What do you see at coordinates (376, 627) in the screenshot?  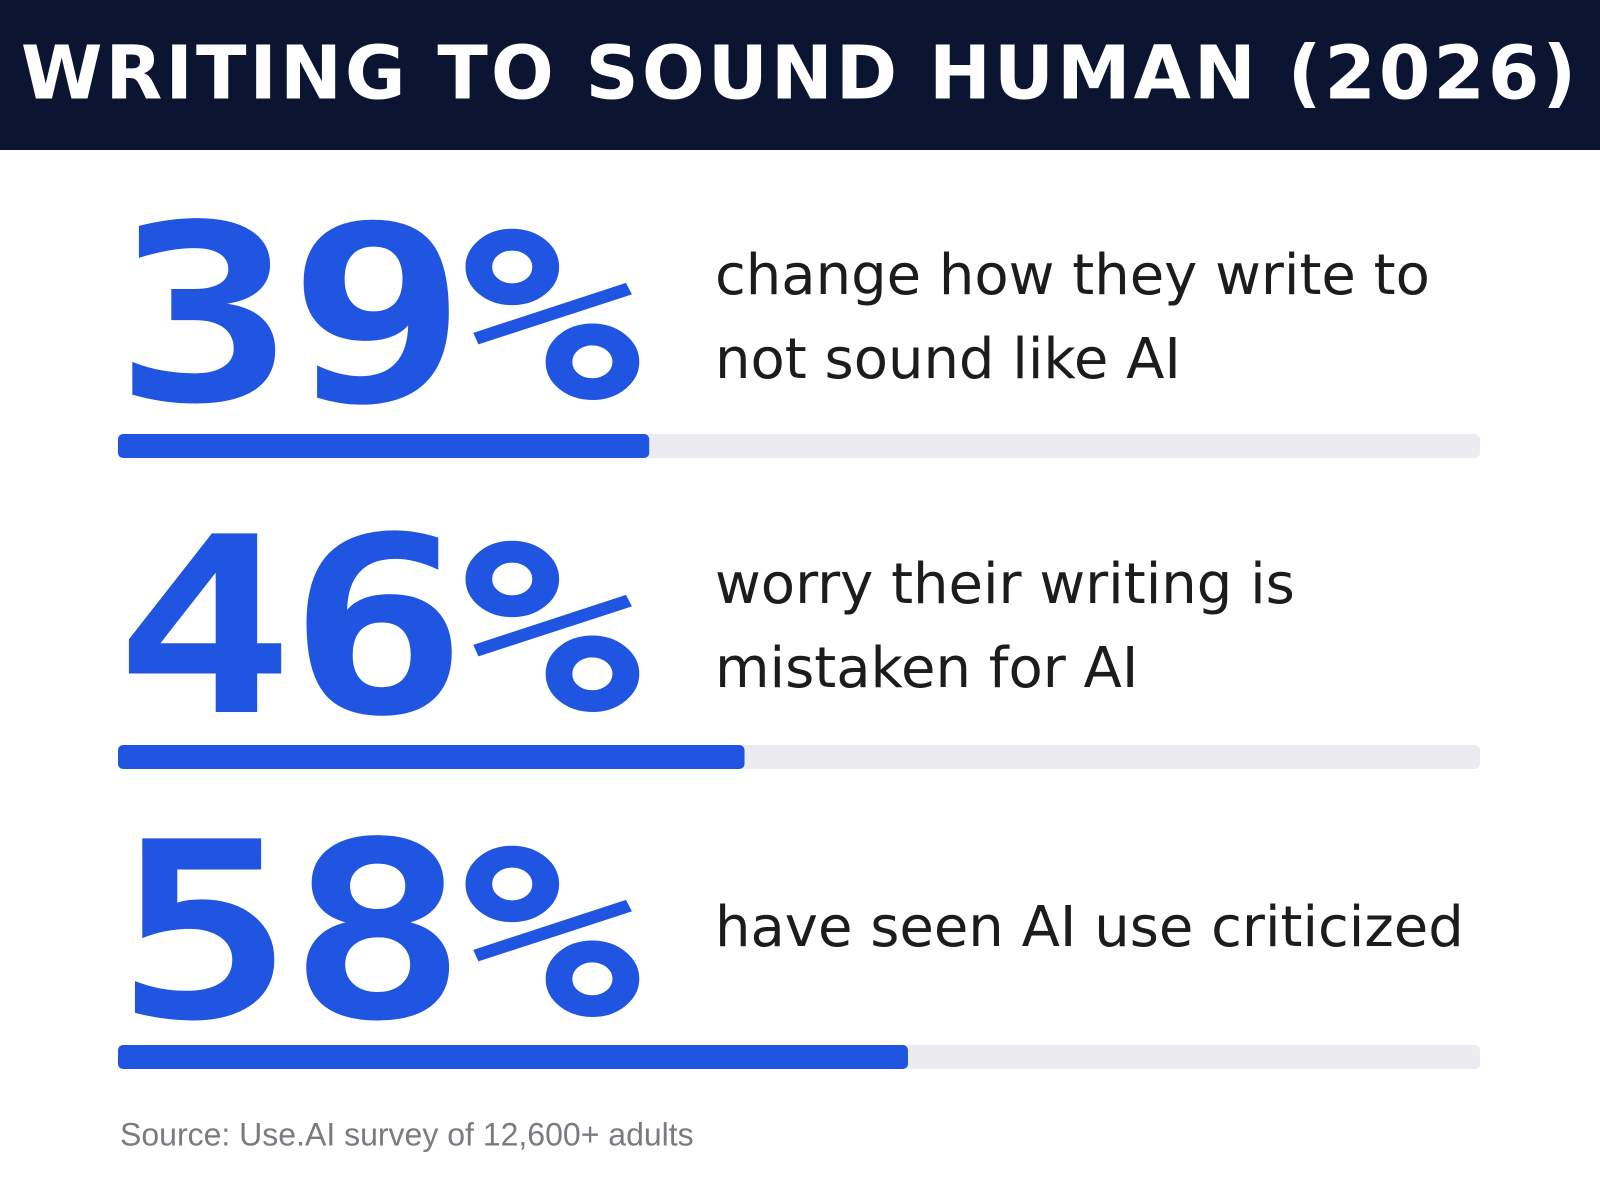 I see `value-label: 46%` at bounding box center [376, 627].